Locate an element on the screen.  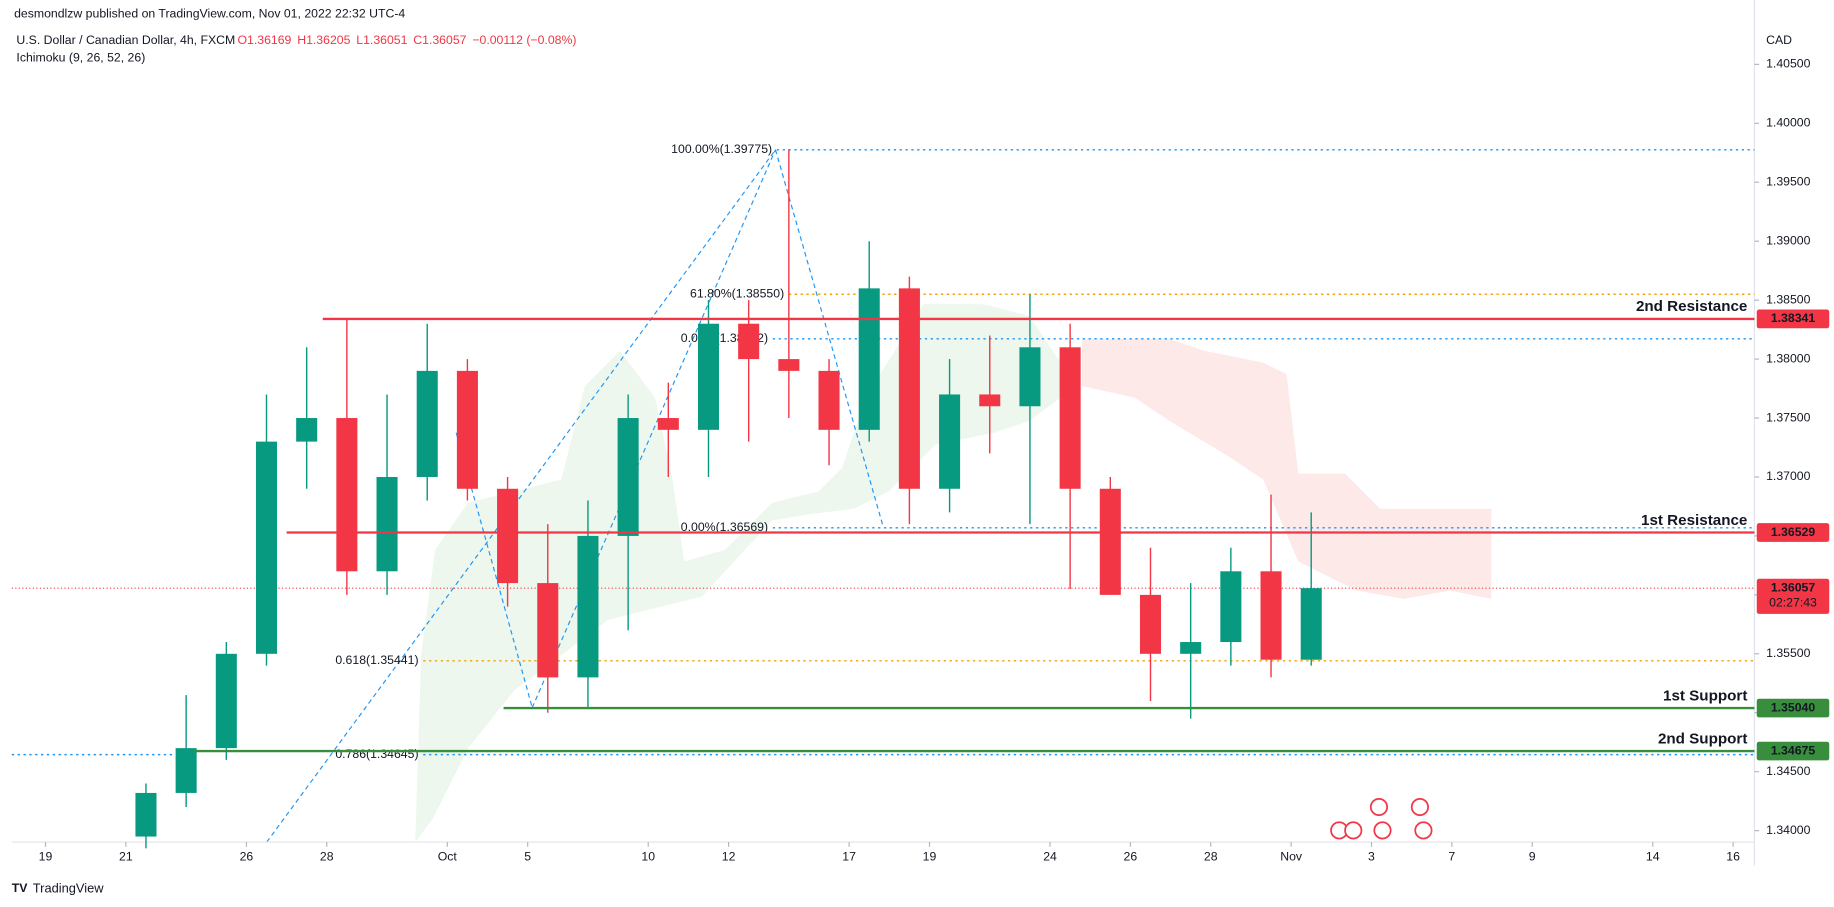
fib-label: 0.618(1.35441) is located at coordinates (376, 660).